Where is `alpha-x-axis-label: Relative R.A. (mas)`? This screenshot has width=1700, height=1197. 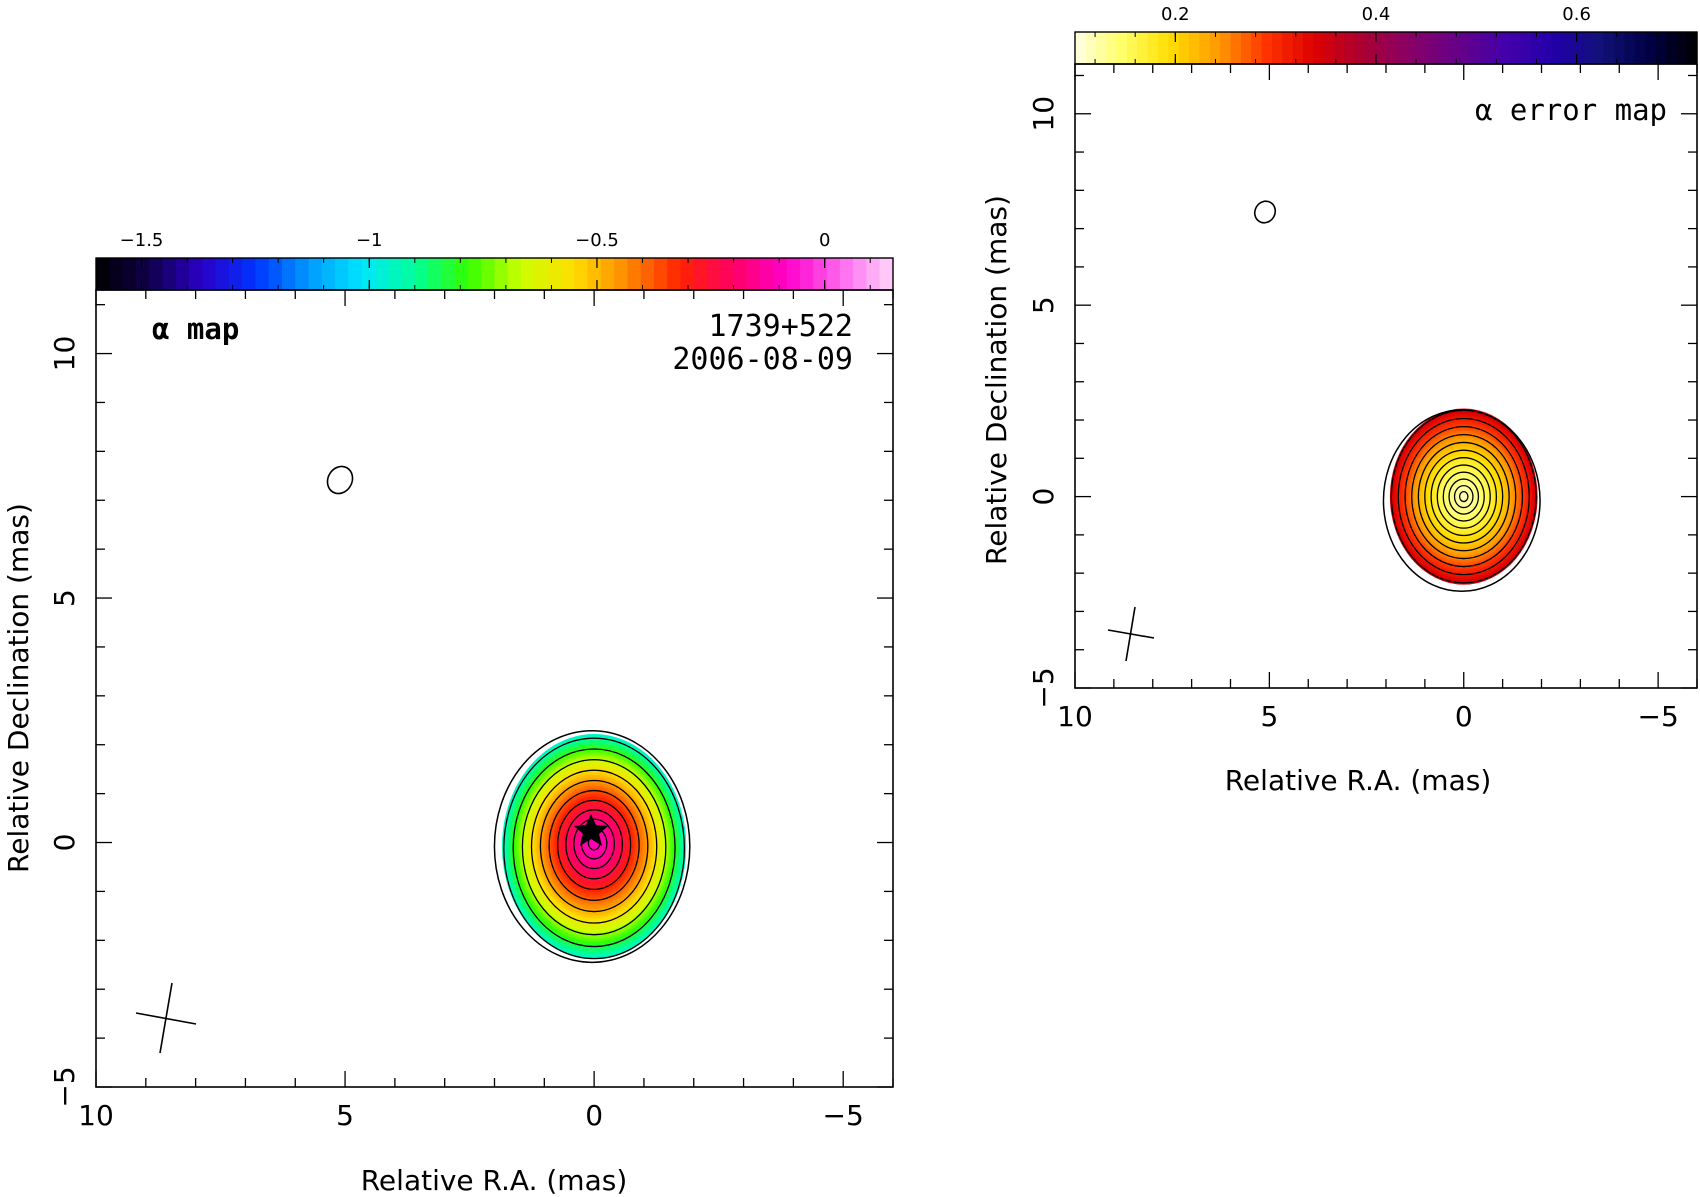
alpha-x-axis-label: Relative R.A. (mas) is located at coordinates (494, 1180).